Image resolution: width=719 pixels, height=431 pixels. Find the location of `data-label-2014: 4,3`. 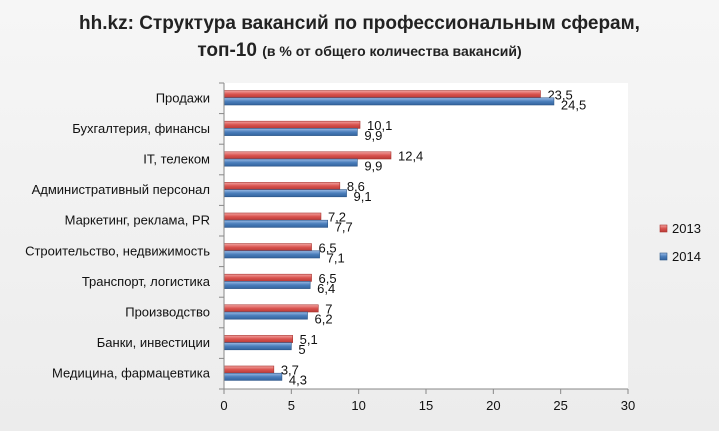

data-label-2014: 4,3 is located at coordinates (298, 380).